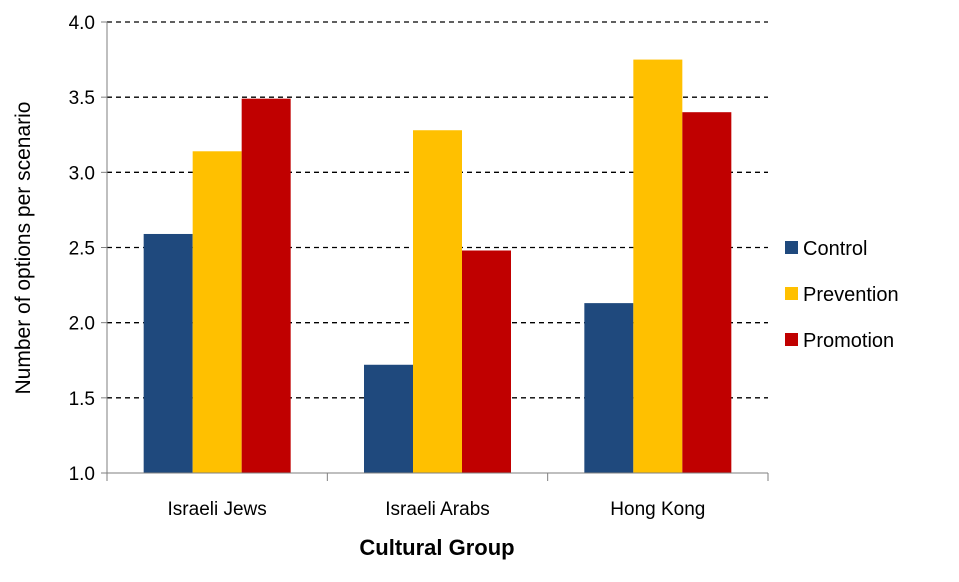 This screenshot has width=959, height=582. I want to click on x-tick-labels: Israeli Jews Israeli Arabs Hong Kong, so click(437, 509).